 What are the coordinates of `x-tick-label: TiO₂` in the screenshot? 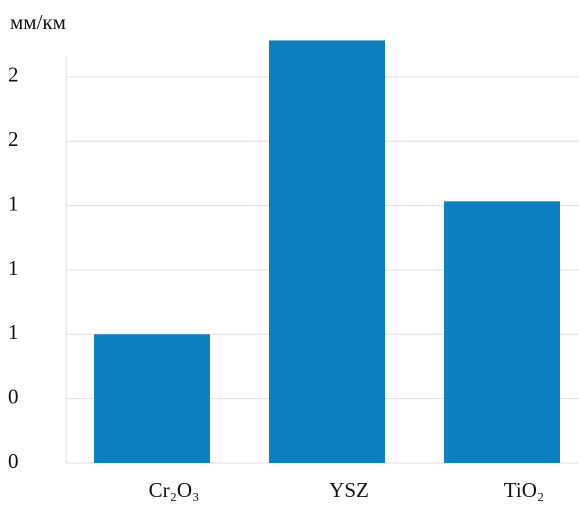 It's located at (524, 490).